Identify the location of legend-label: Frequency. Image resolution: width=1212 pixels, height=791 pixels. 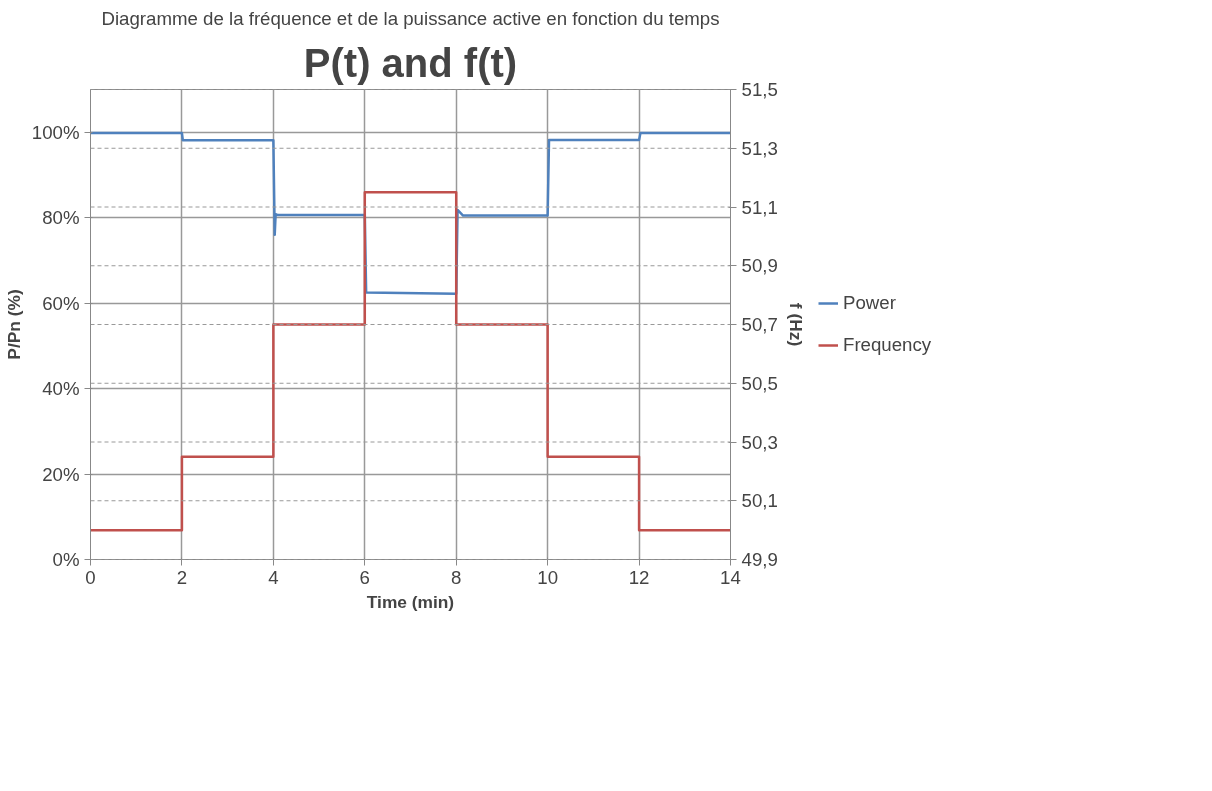
(887, 345).